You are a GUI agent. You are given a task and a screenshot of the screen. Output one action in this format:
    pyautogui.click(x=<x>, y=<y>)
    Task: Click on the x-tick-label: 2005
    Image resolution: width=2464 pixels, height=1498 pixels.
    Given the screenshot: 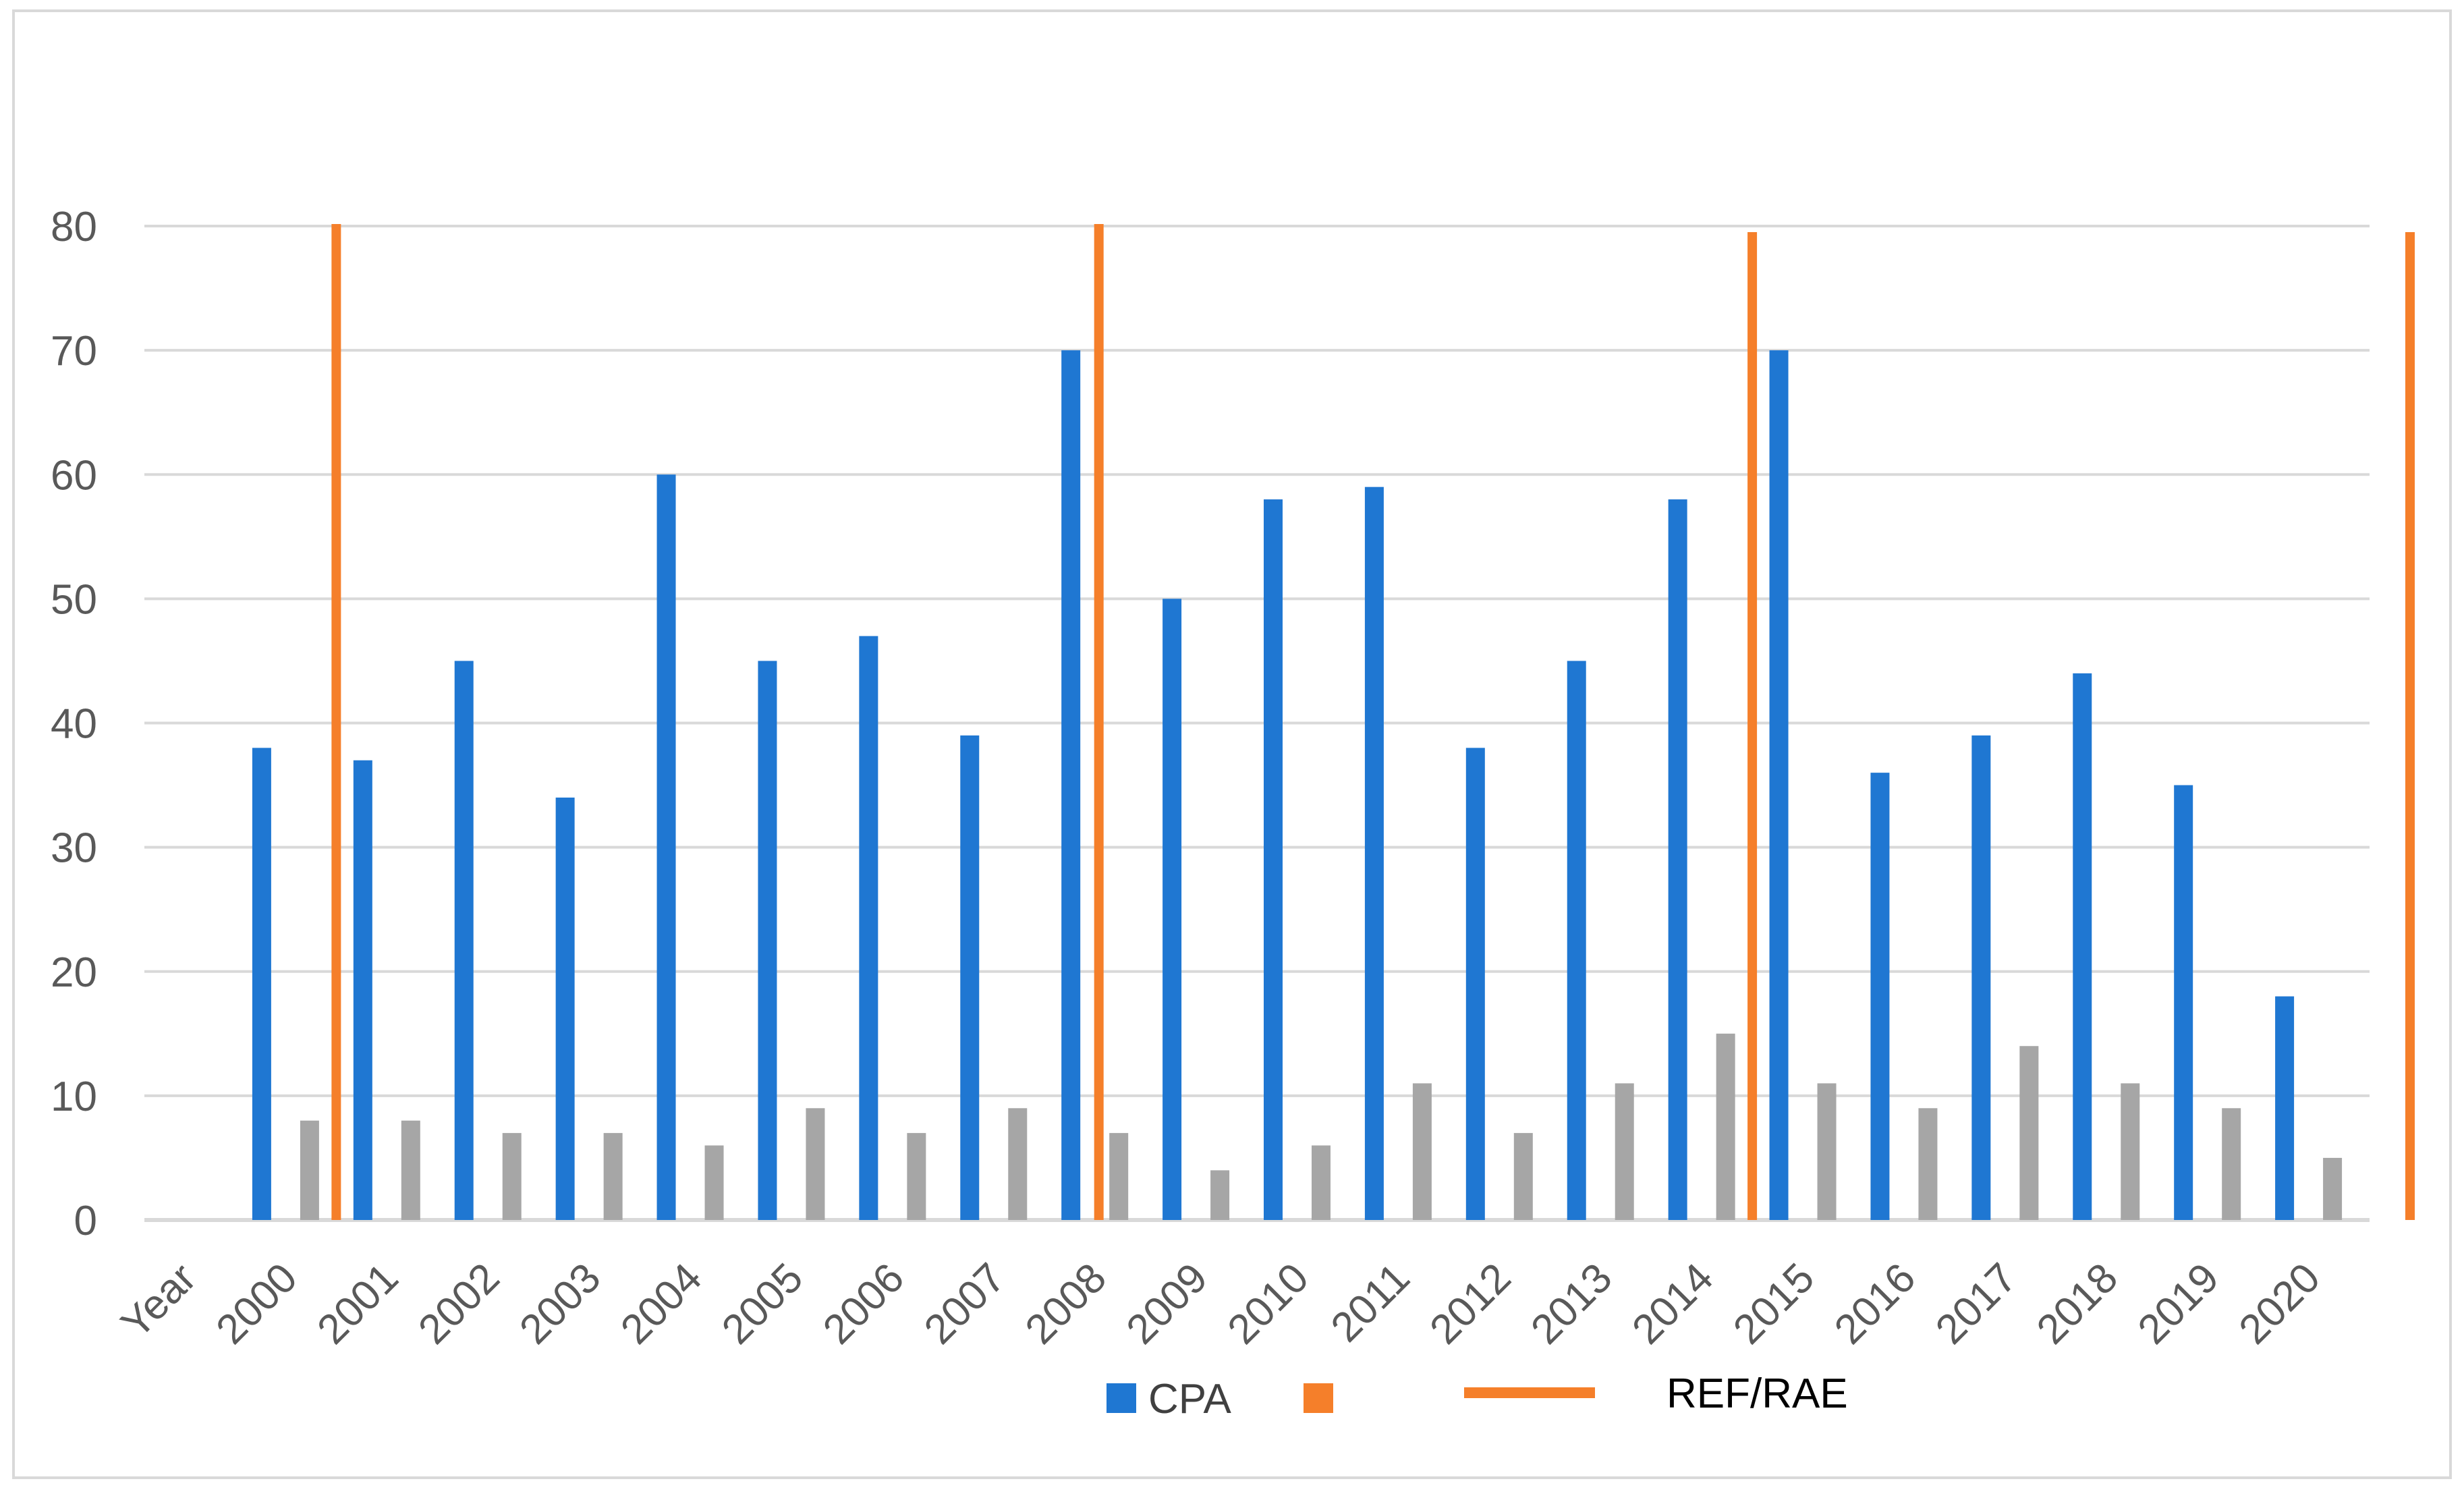 What is the action you would take?
    pyautogui.click(x=762, y=1303)
    